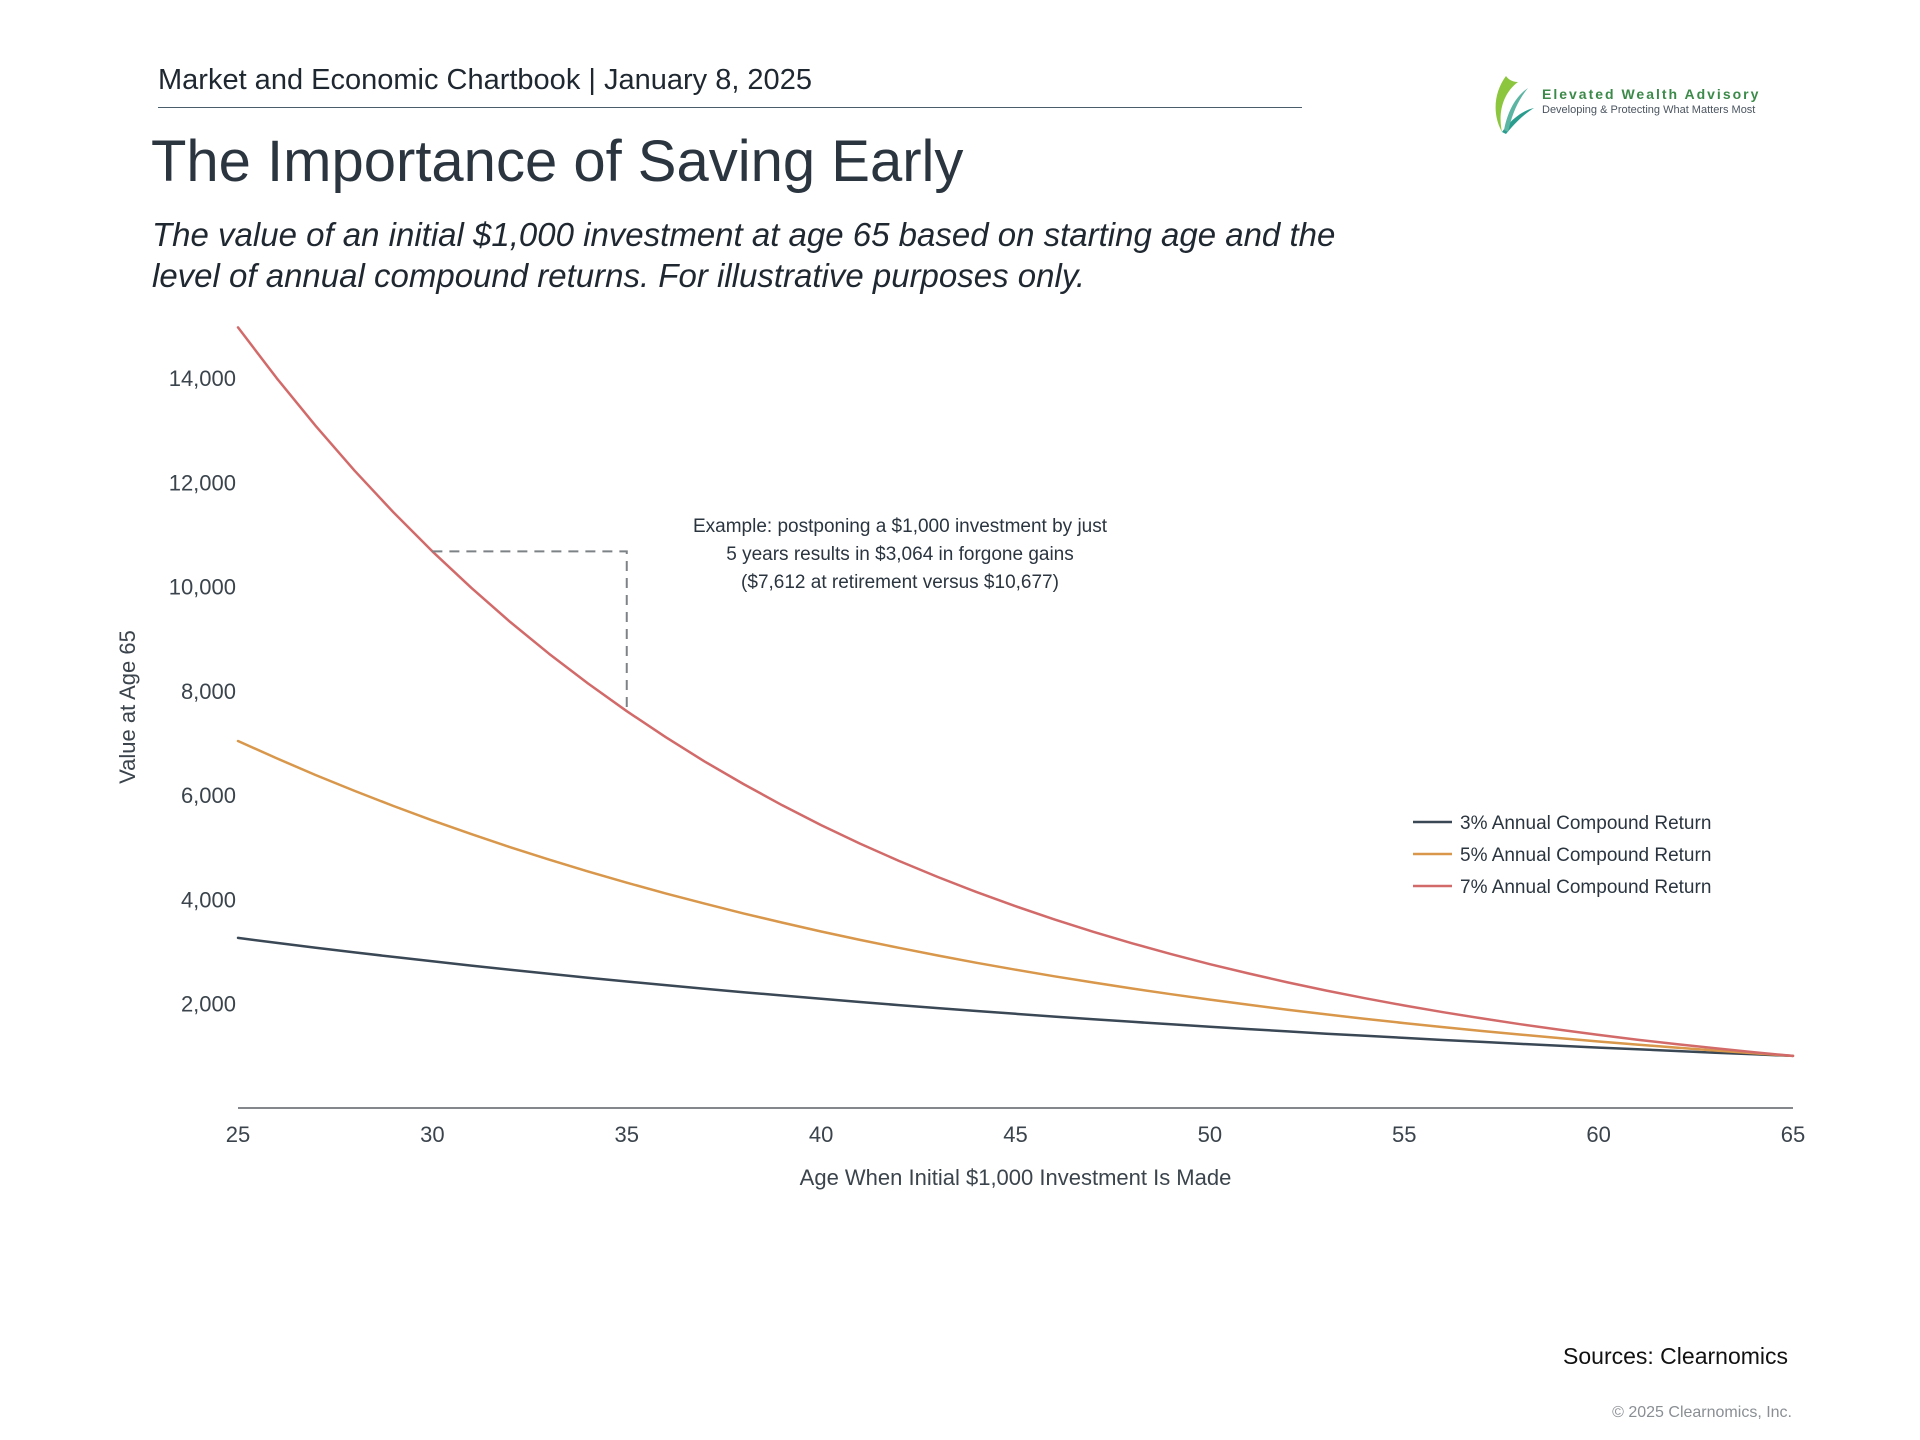 Image resolution: width=1920 pixels, height=1440 pixels. I want to click on legend-label: 3% Annual Compound Return, so click(1585, 823).